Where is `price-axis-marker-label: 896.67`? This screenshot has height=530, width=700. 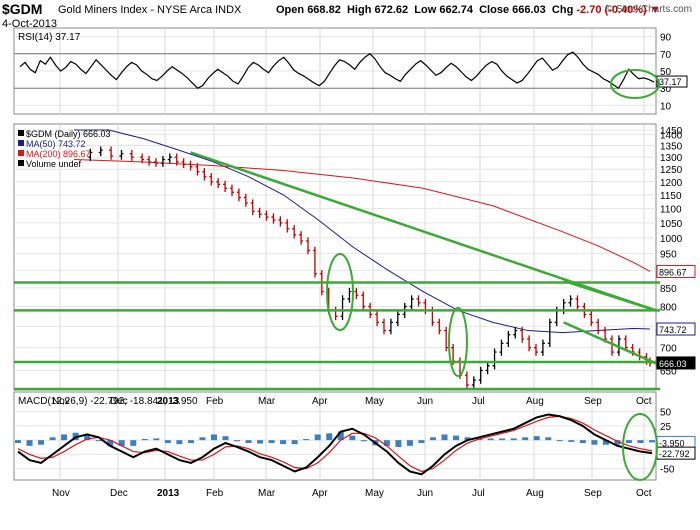 price-axis-marker-label: 896.67 is located at coordinates (673, 272).